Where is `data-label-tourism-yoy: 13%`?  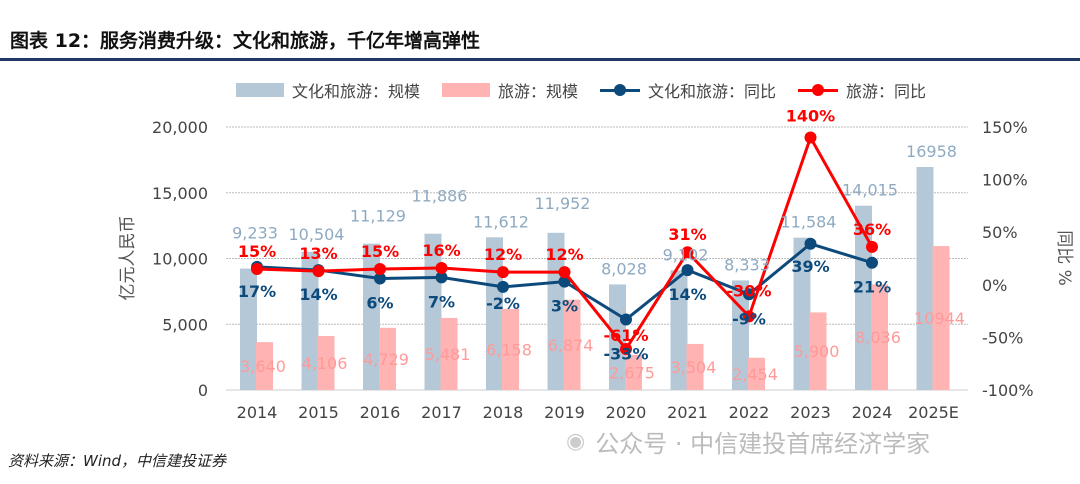
data-label-tourism-yoy: 13% is located at coordinates (318, 253).